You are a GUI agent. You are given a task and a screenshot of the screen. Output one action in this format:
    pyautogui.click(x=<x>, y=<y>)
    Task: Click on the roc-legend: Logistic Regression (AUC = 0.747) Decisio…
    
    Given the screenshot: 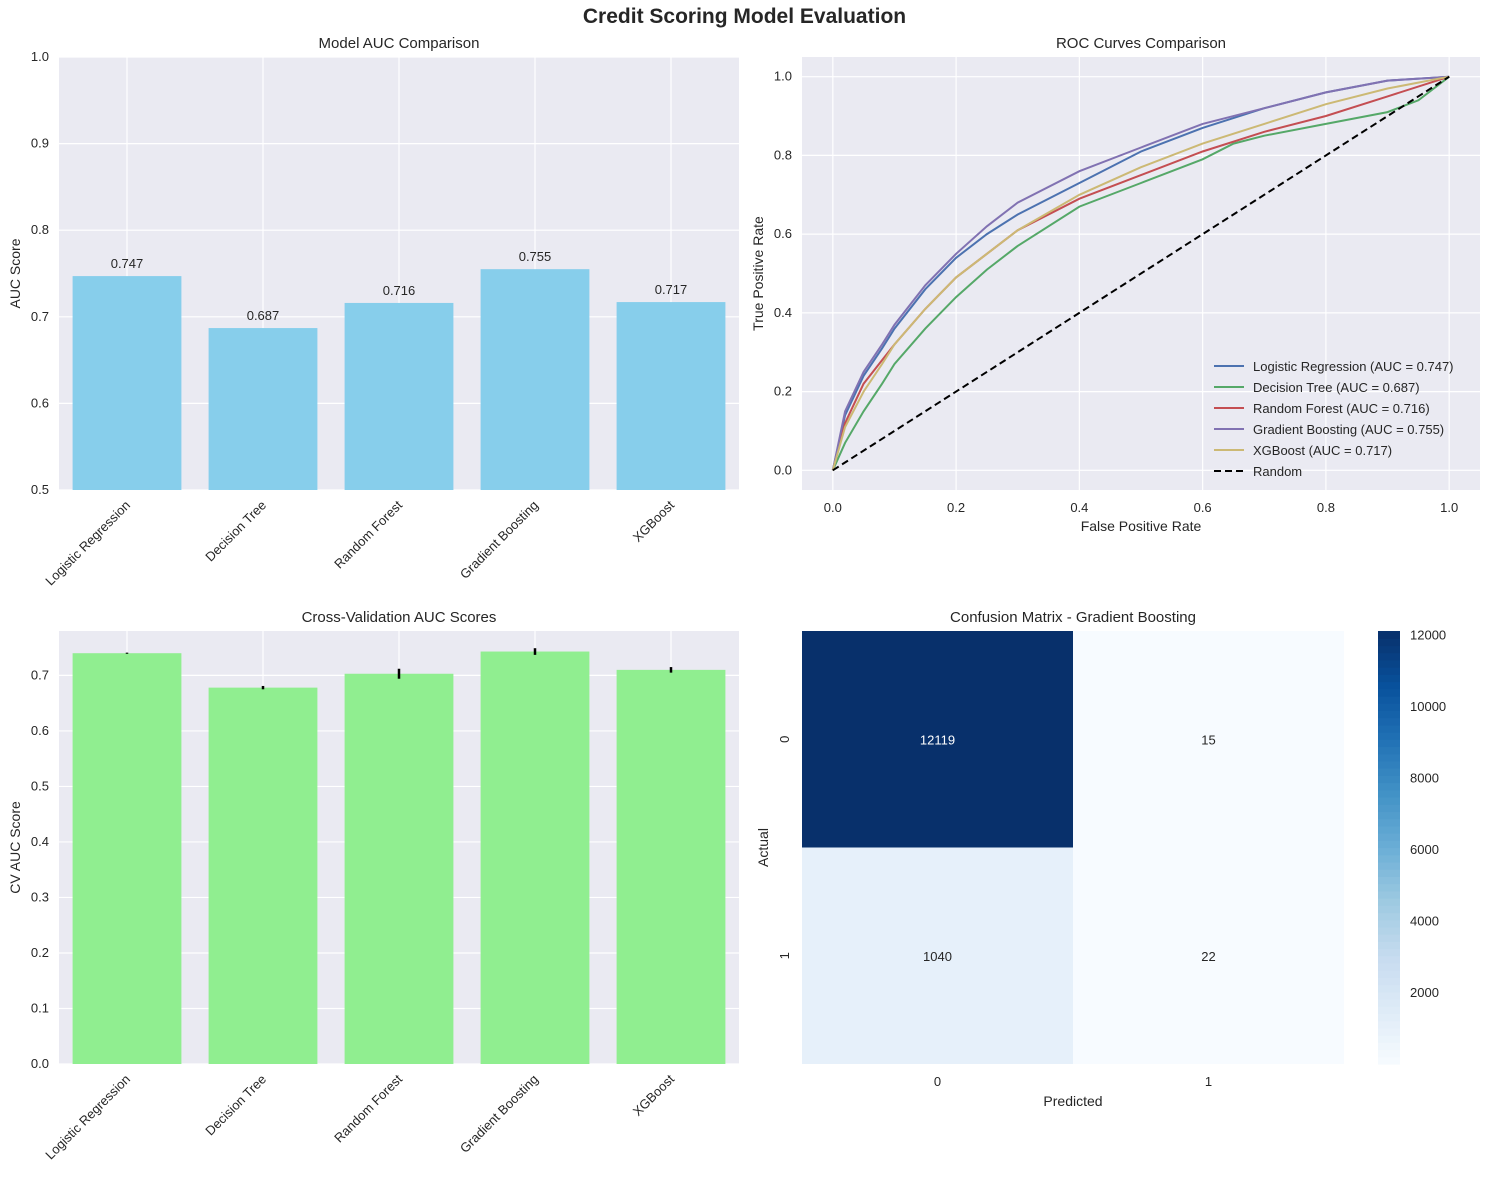 What is the action you would take?
    pyautogui.click(x=1334, y=419)
    